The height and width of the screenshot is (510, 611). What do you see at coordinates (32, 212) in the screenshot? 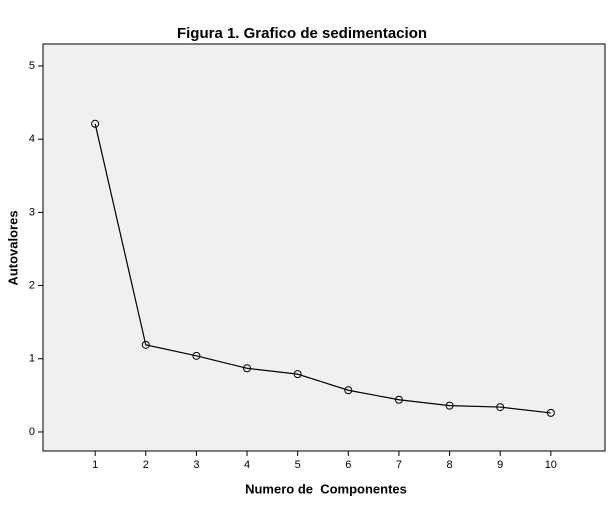
I see `y-tick-label: 3` at bounding box center [32, 212].